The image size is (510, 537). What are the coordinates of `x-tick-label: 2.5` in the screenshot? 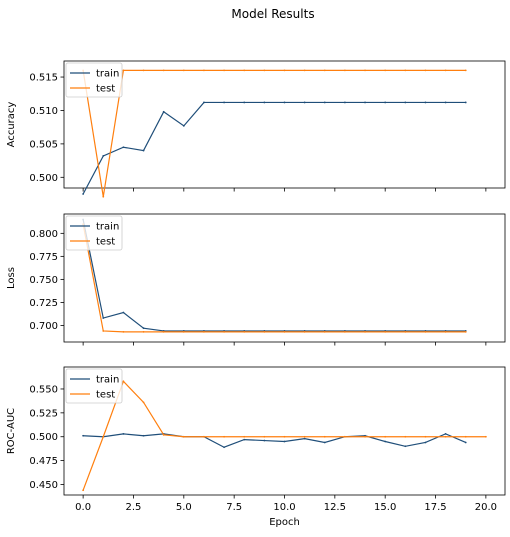 It's located at (134, 507).